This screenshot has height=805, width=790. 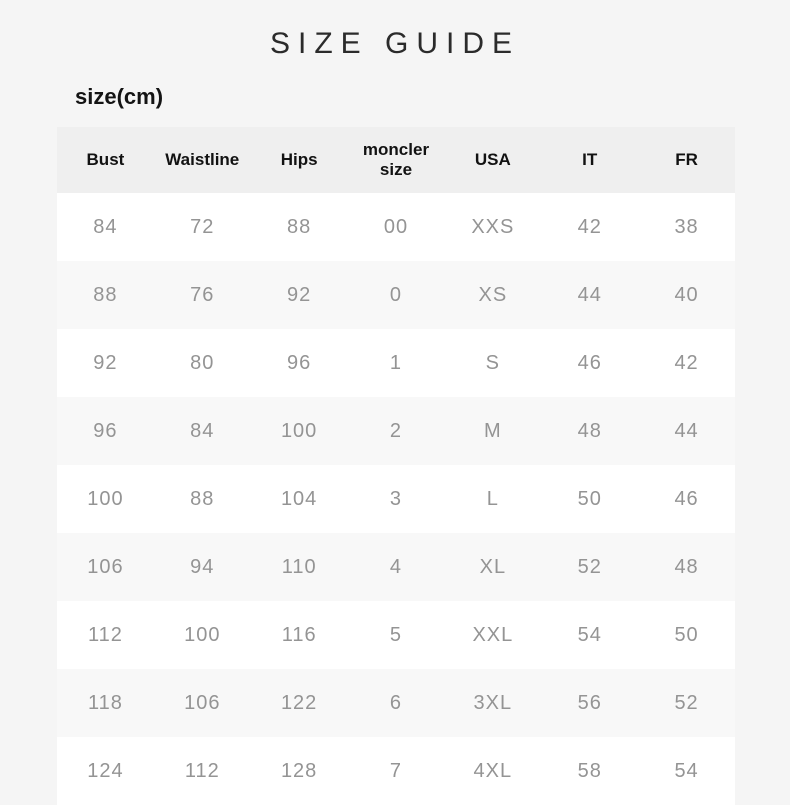 I want to click on column-header-waistline: Waistline, so click(x=202, y=159).